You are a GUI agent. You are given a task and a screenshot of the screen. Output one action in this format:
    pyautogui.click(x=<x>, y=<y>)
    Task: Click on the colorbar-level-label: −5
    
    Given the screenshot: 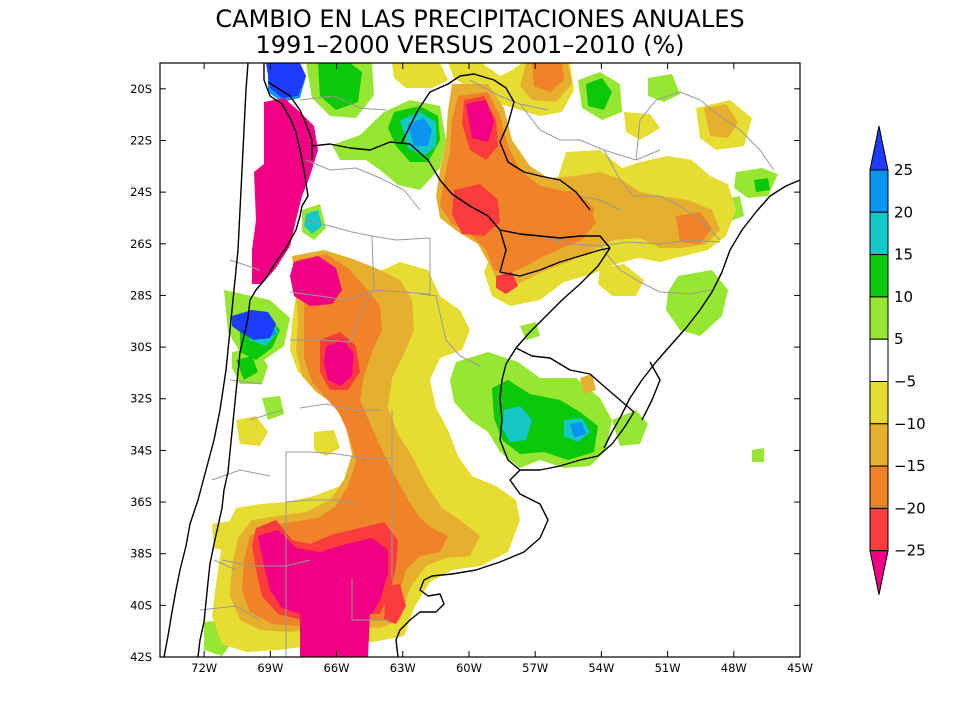 What is the action you would take?
    pyautogui.click(x=905, y=382)
    